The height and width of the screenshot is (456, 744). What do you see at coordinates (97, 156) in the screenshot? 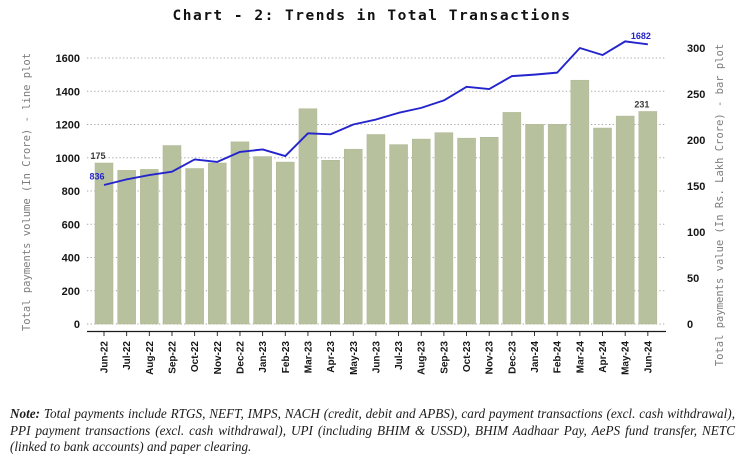
I see `data-label-175: 175` at bounding box center [97, 156].